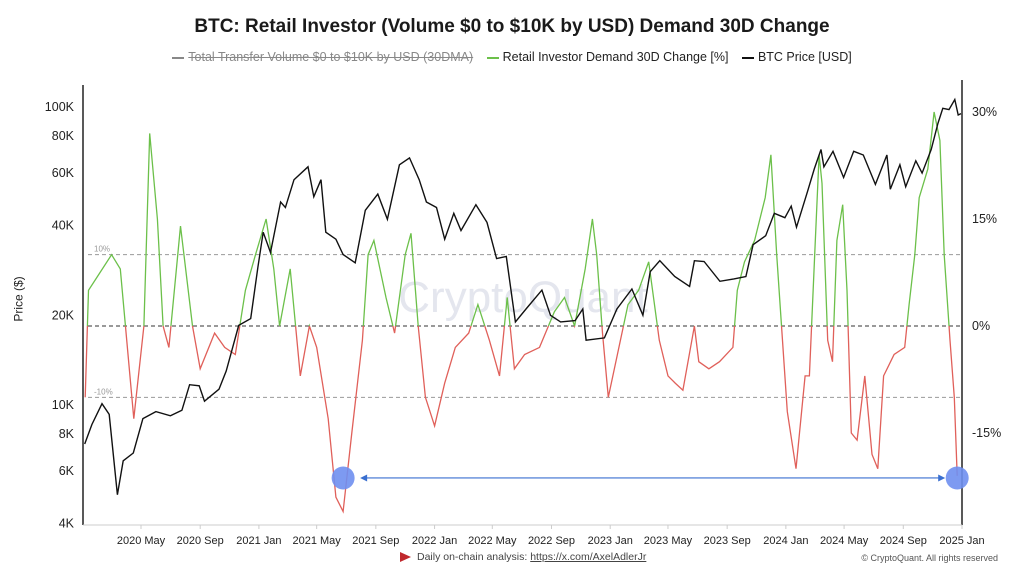 Image resolution: width=1024 pixels, height=576 pixels. I want to click on x-tick-label: 2021 Jan, so click(258, 541).